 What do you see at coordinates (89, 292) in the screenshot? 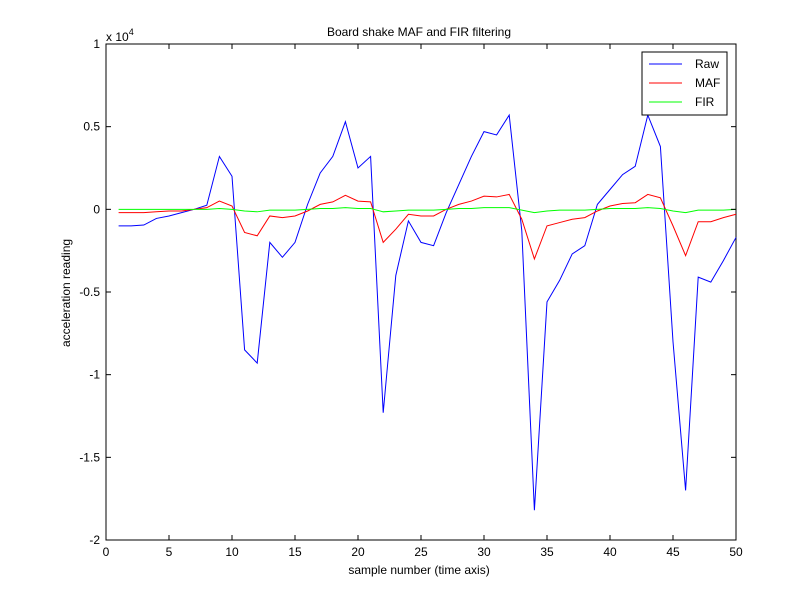
I see `y-tick-label: -0.5` at bounding box center [89, 292].